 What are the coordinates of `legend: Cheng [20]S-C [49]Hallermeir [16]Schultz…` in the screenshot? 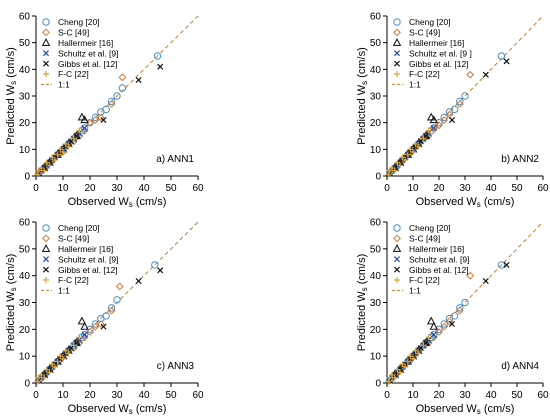 It's located at (79, 53).